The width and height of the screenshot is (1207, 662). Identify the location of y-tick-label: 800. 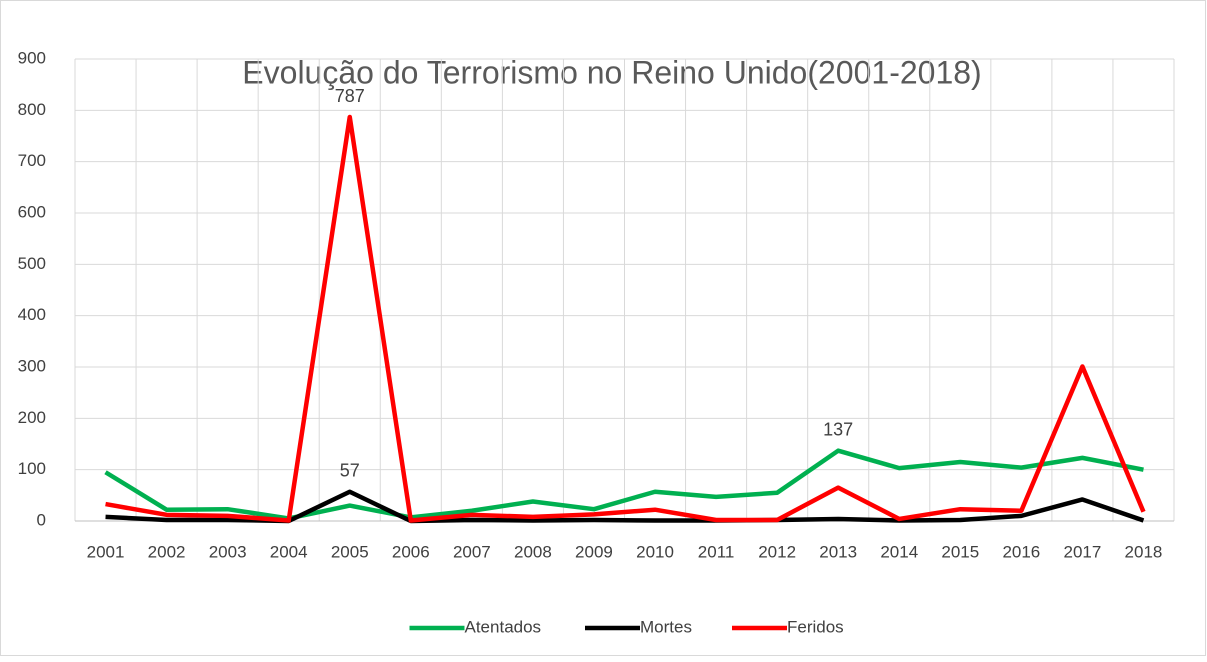
(32, 109).